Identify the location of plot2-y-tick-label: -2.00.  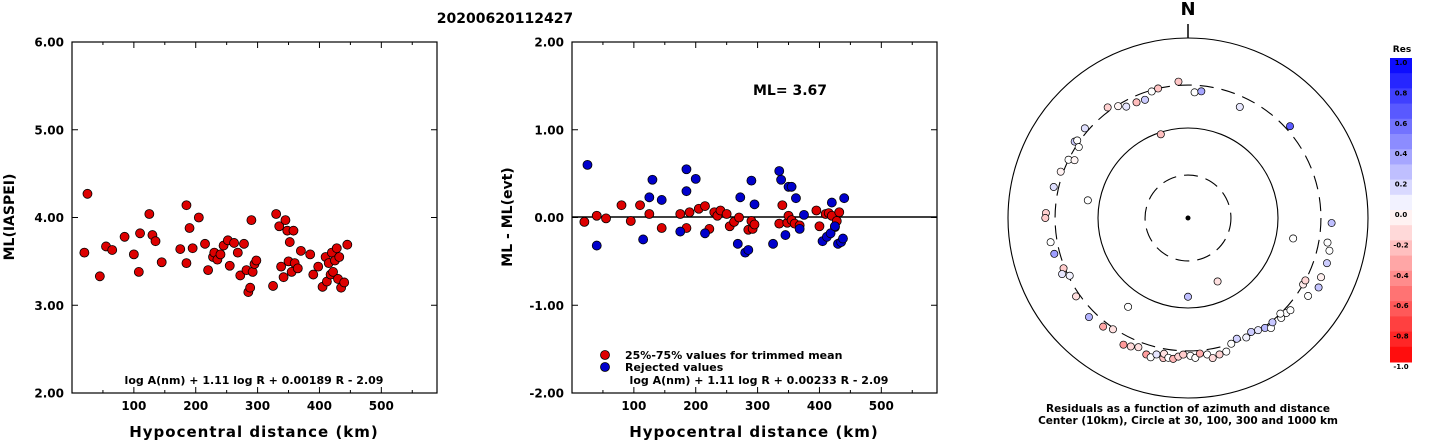
(546, 394).